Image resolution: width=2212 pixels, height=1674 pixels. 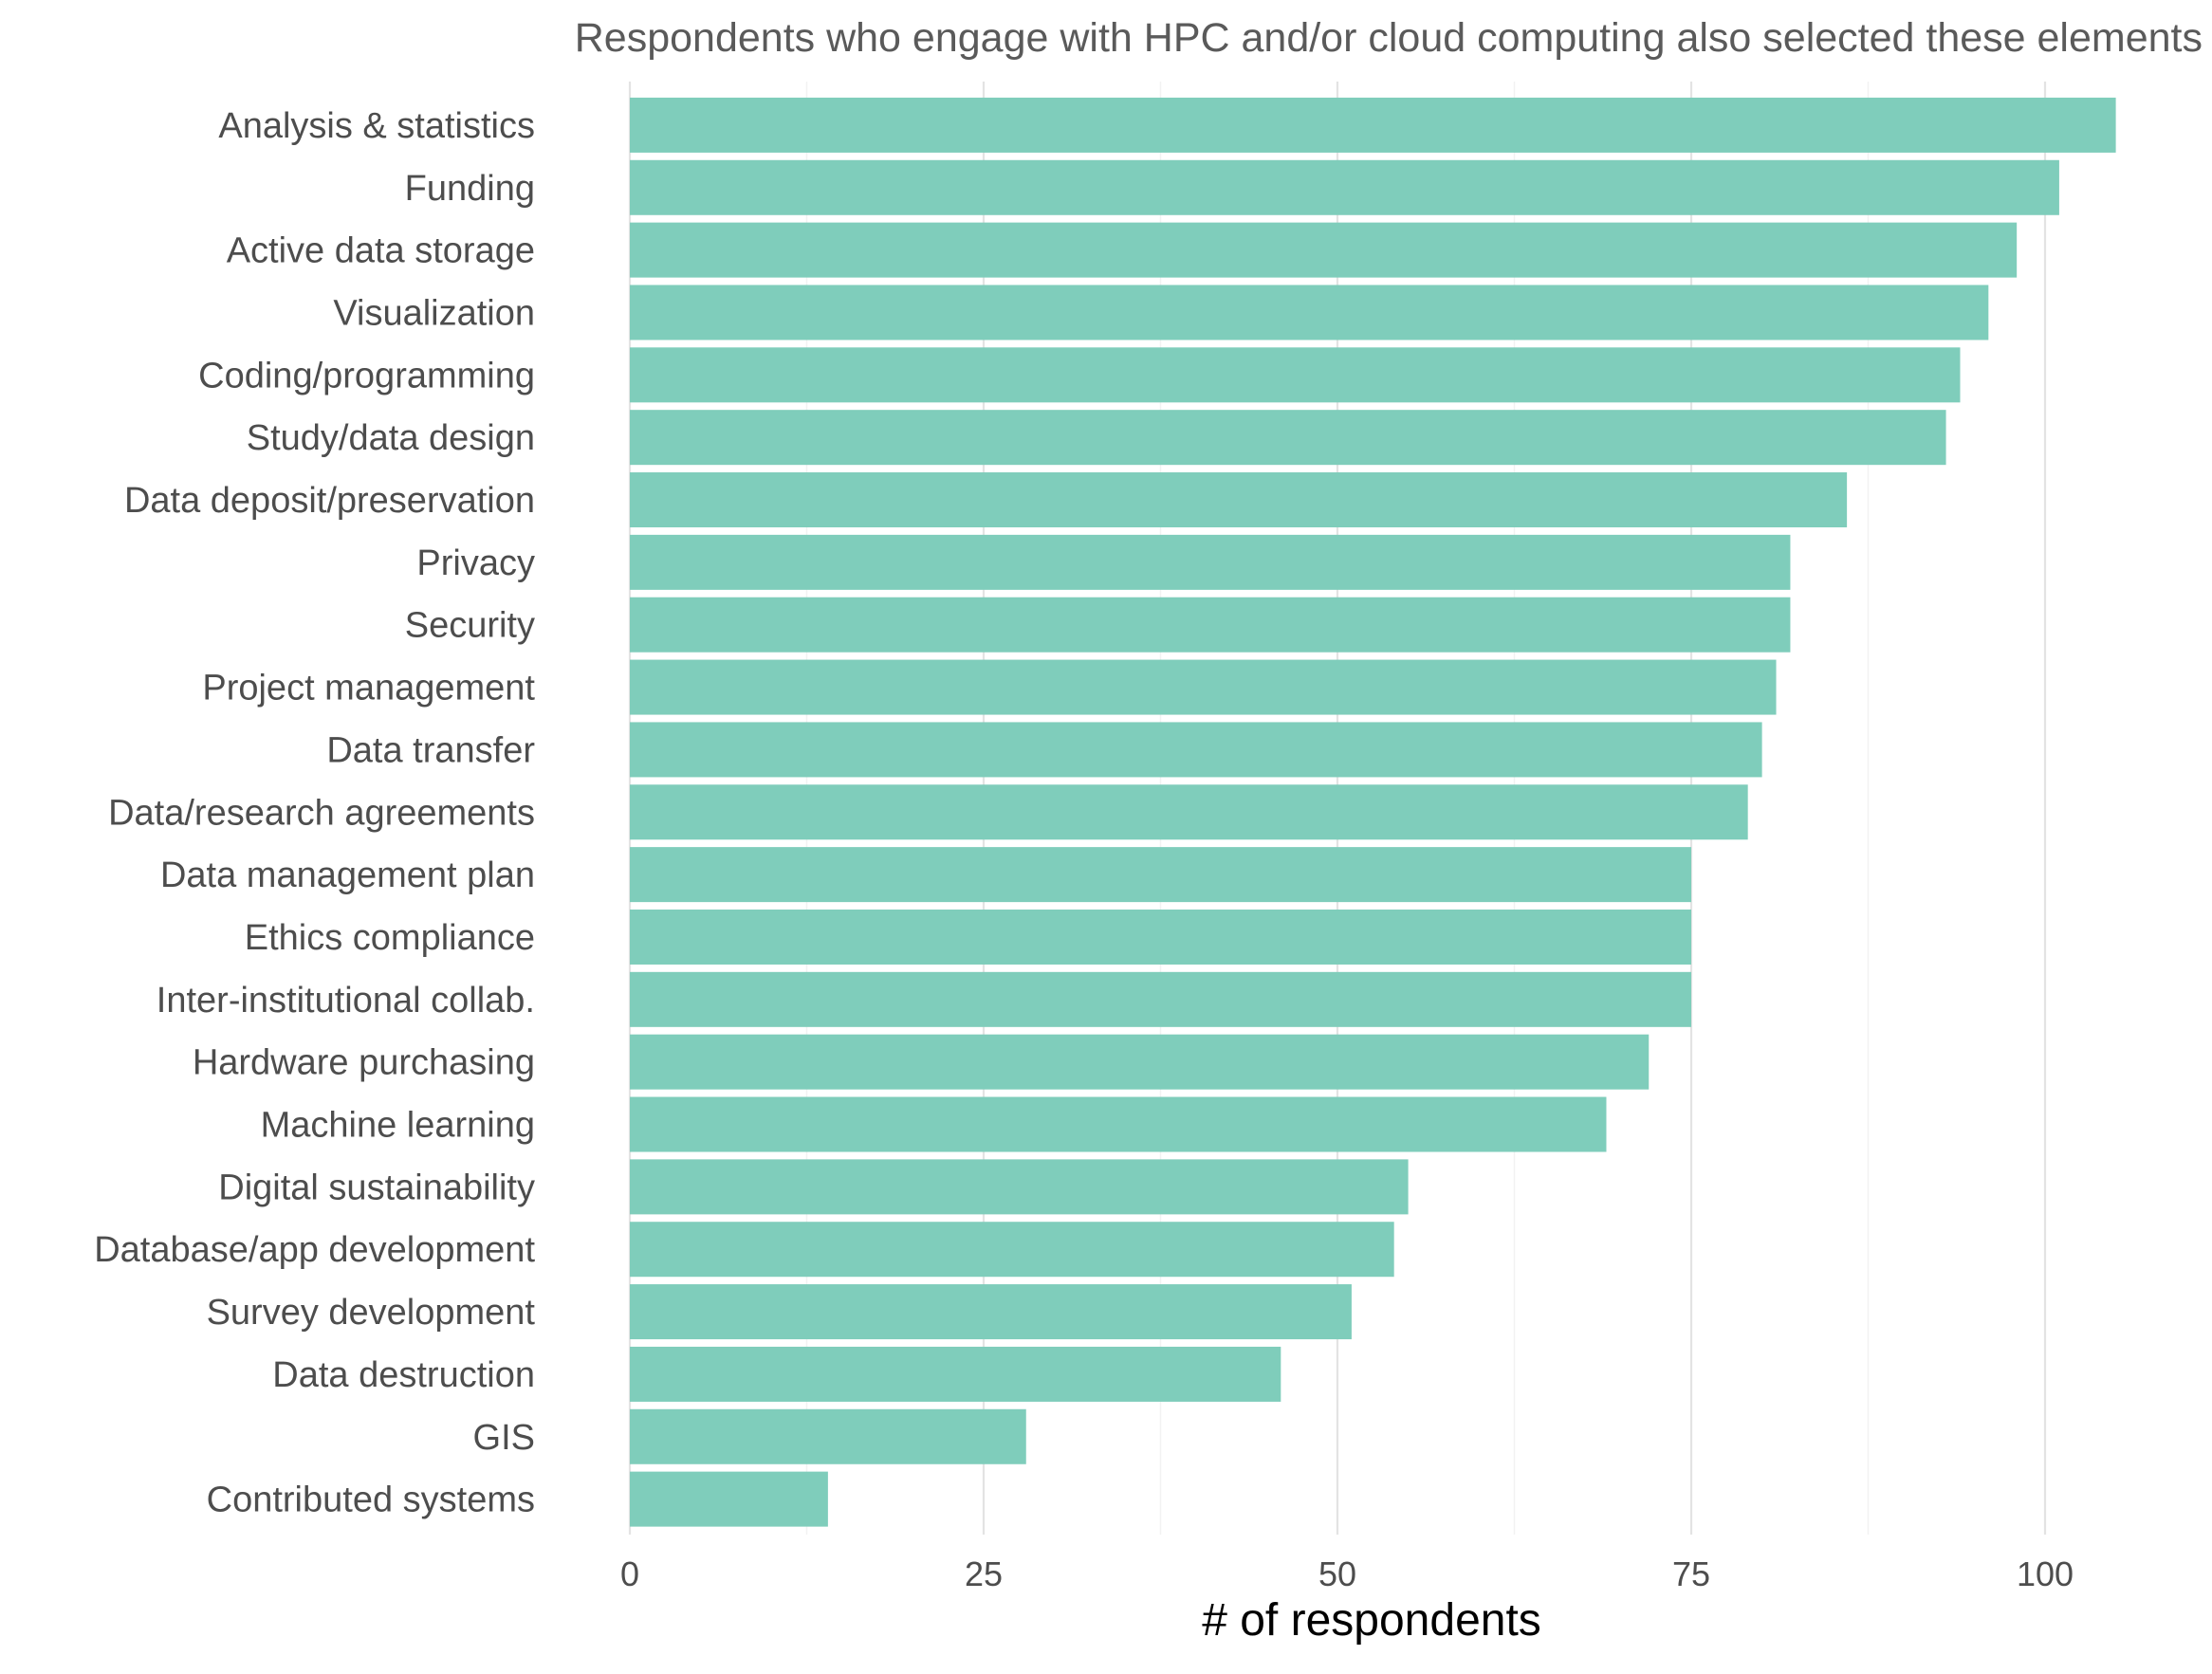 I want to click on category-label: Coding/programming, so click(x=366, y=376).